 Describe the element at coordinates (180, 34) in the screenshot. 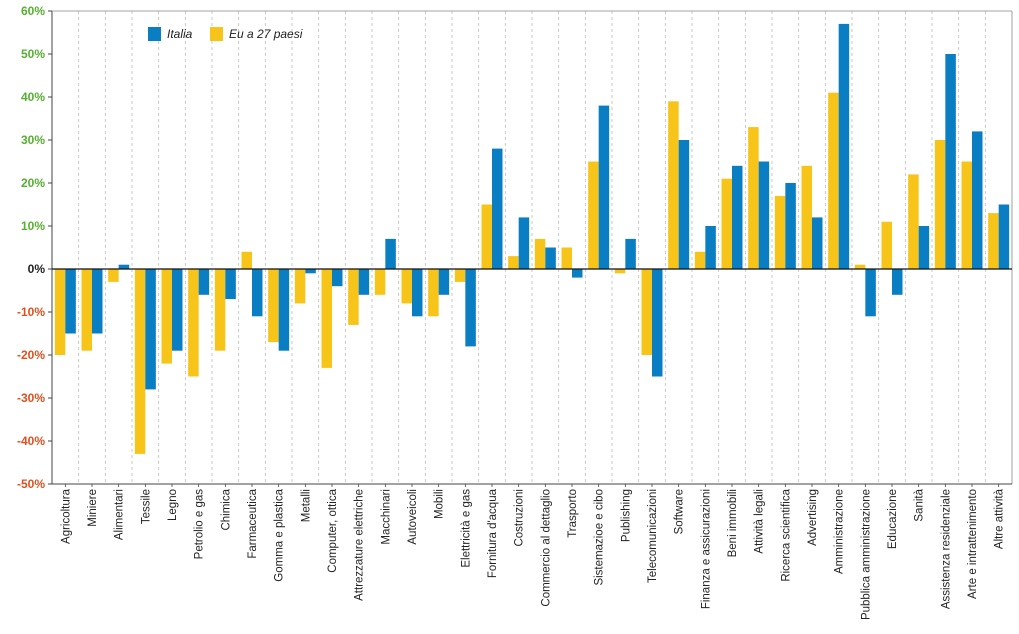

I see `legend-label-italia: Italia` at that location.